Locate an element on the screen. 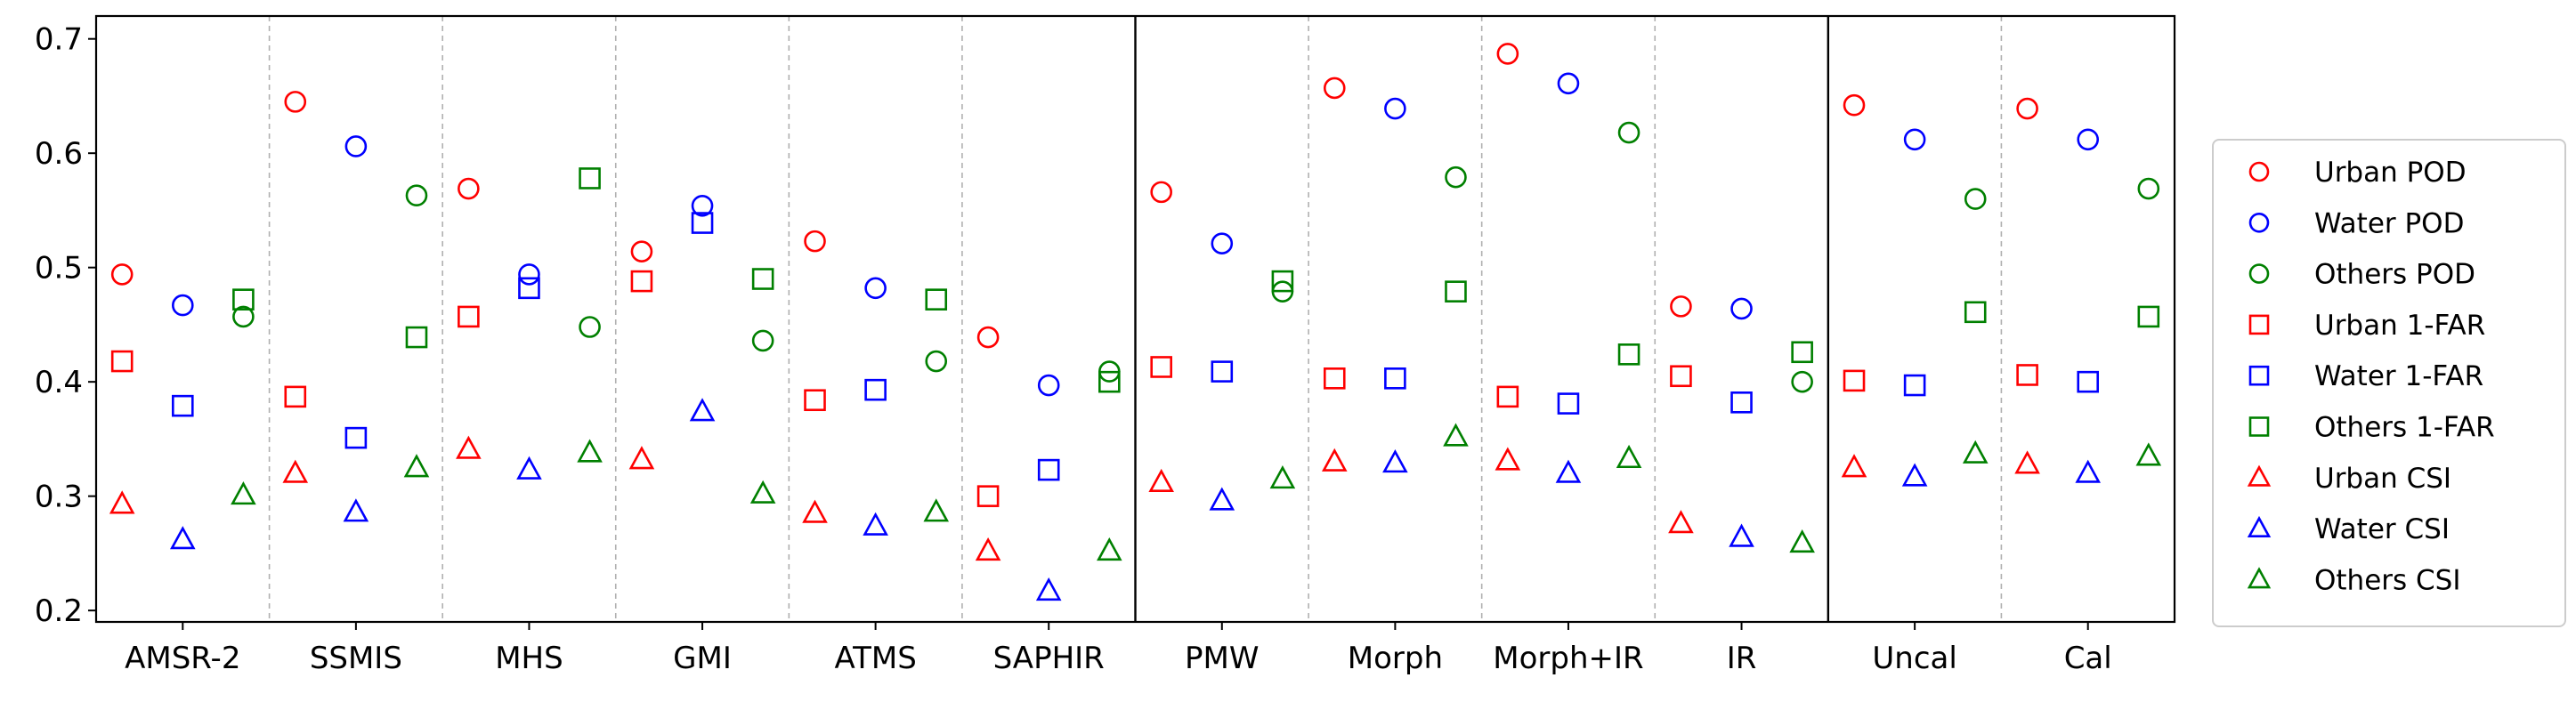 The image size is (2576, 702). y-tick-label: 0.5 is located at coordinates (59, 268).